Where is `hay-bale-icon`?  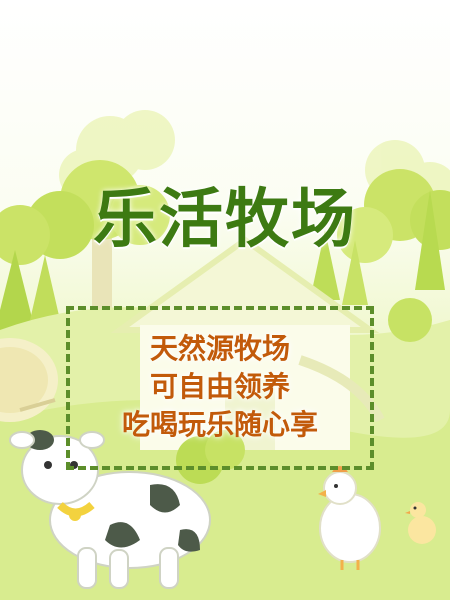
hay-bale-icon is located at coordinates (29, 380).